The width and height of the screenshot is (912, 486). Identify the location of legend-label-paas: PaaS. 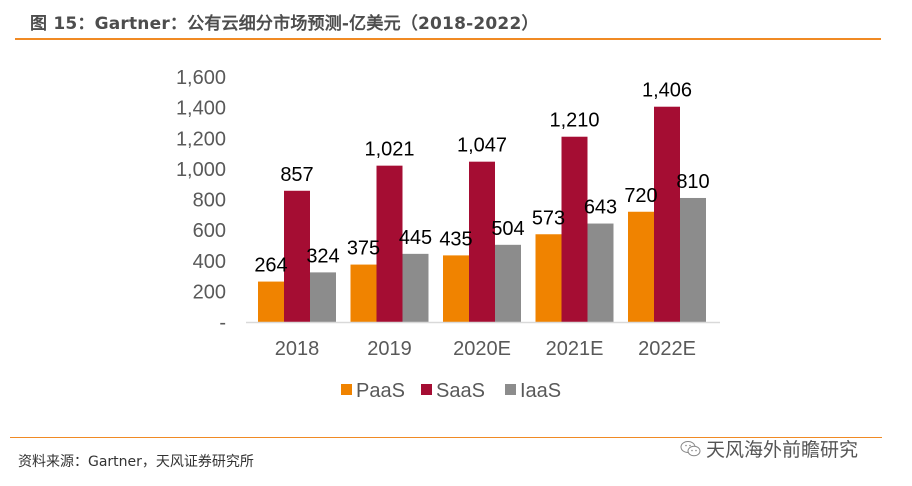
(380, 391).